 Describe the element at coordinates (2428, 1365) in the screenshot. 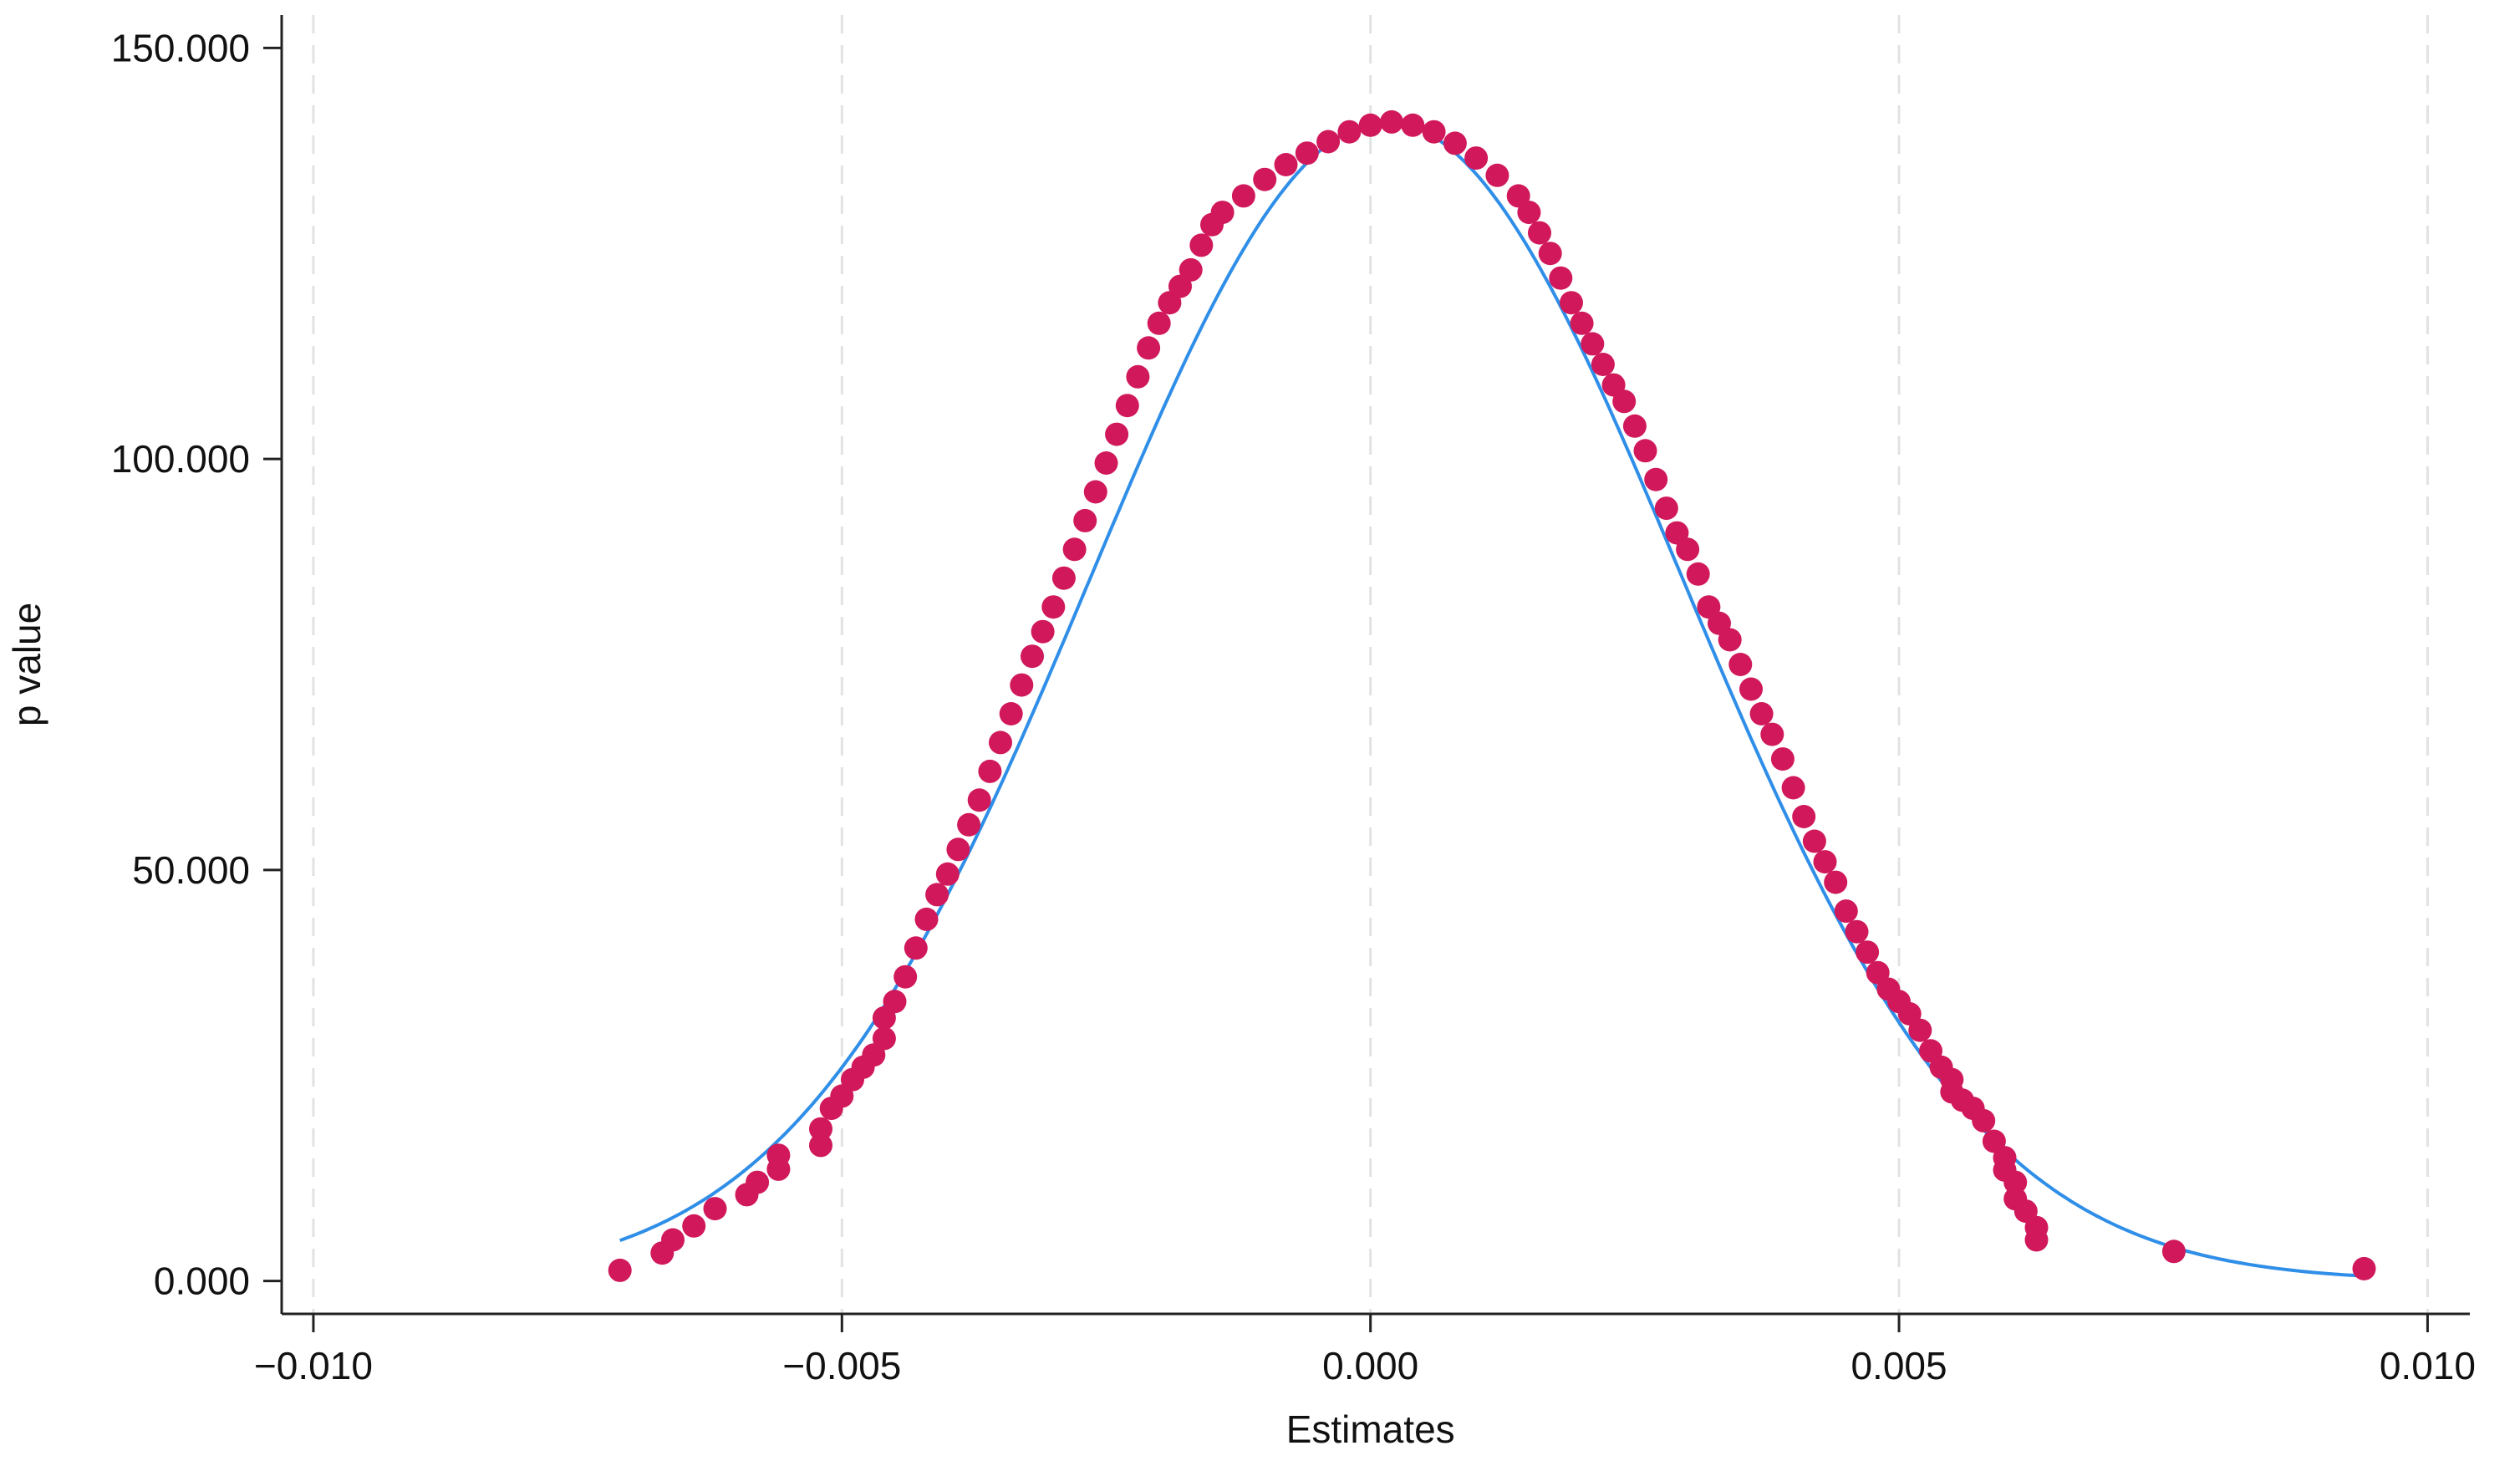

I see `x-tick-label: 0.010` at that location.